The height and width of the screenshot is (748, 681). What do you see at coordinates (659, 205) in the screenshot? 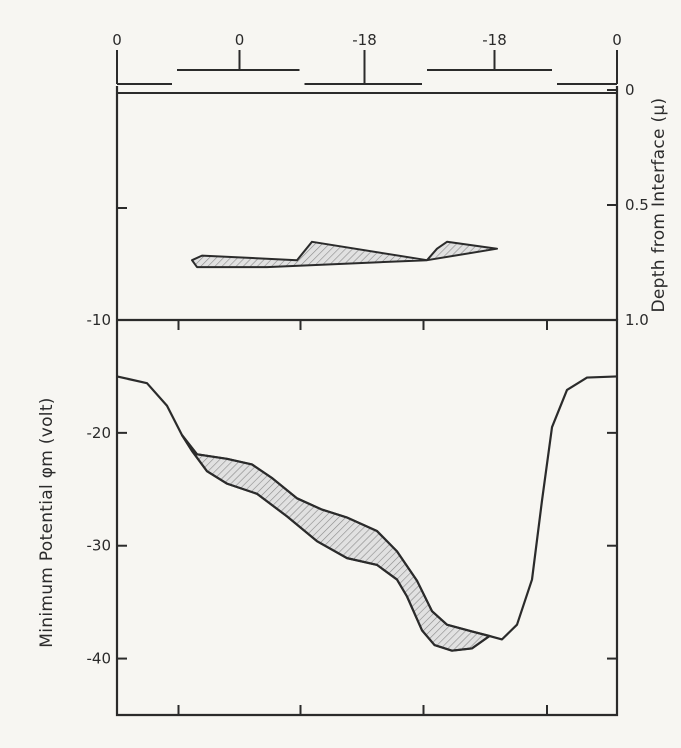
I see `y-axis-title-right: Depth from Interface (μ)` at bounding box center [659, 205].